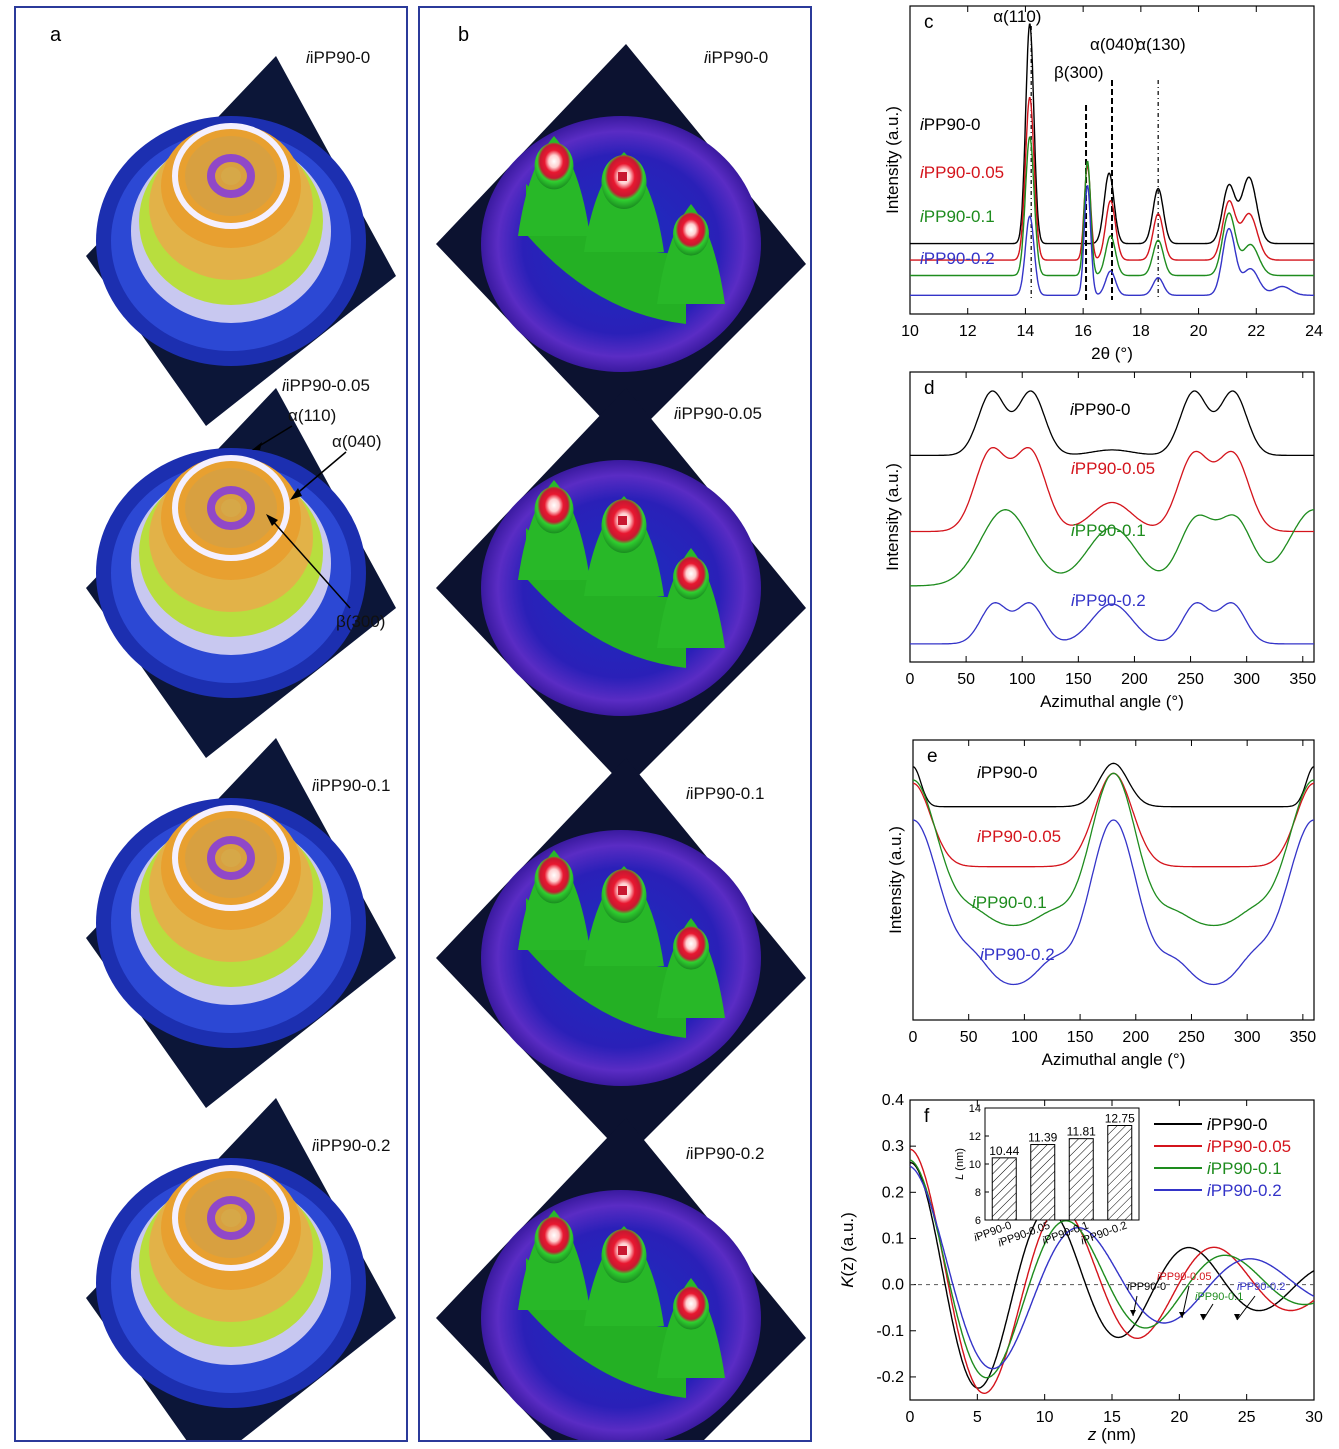 This screenshot has height=1449, width=1339. I want to click on inset-y-label: L (nm), so click(960, 1164).